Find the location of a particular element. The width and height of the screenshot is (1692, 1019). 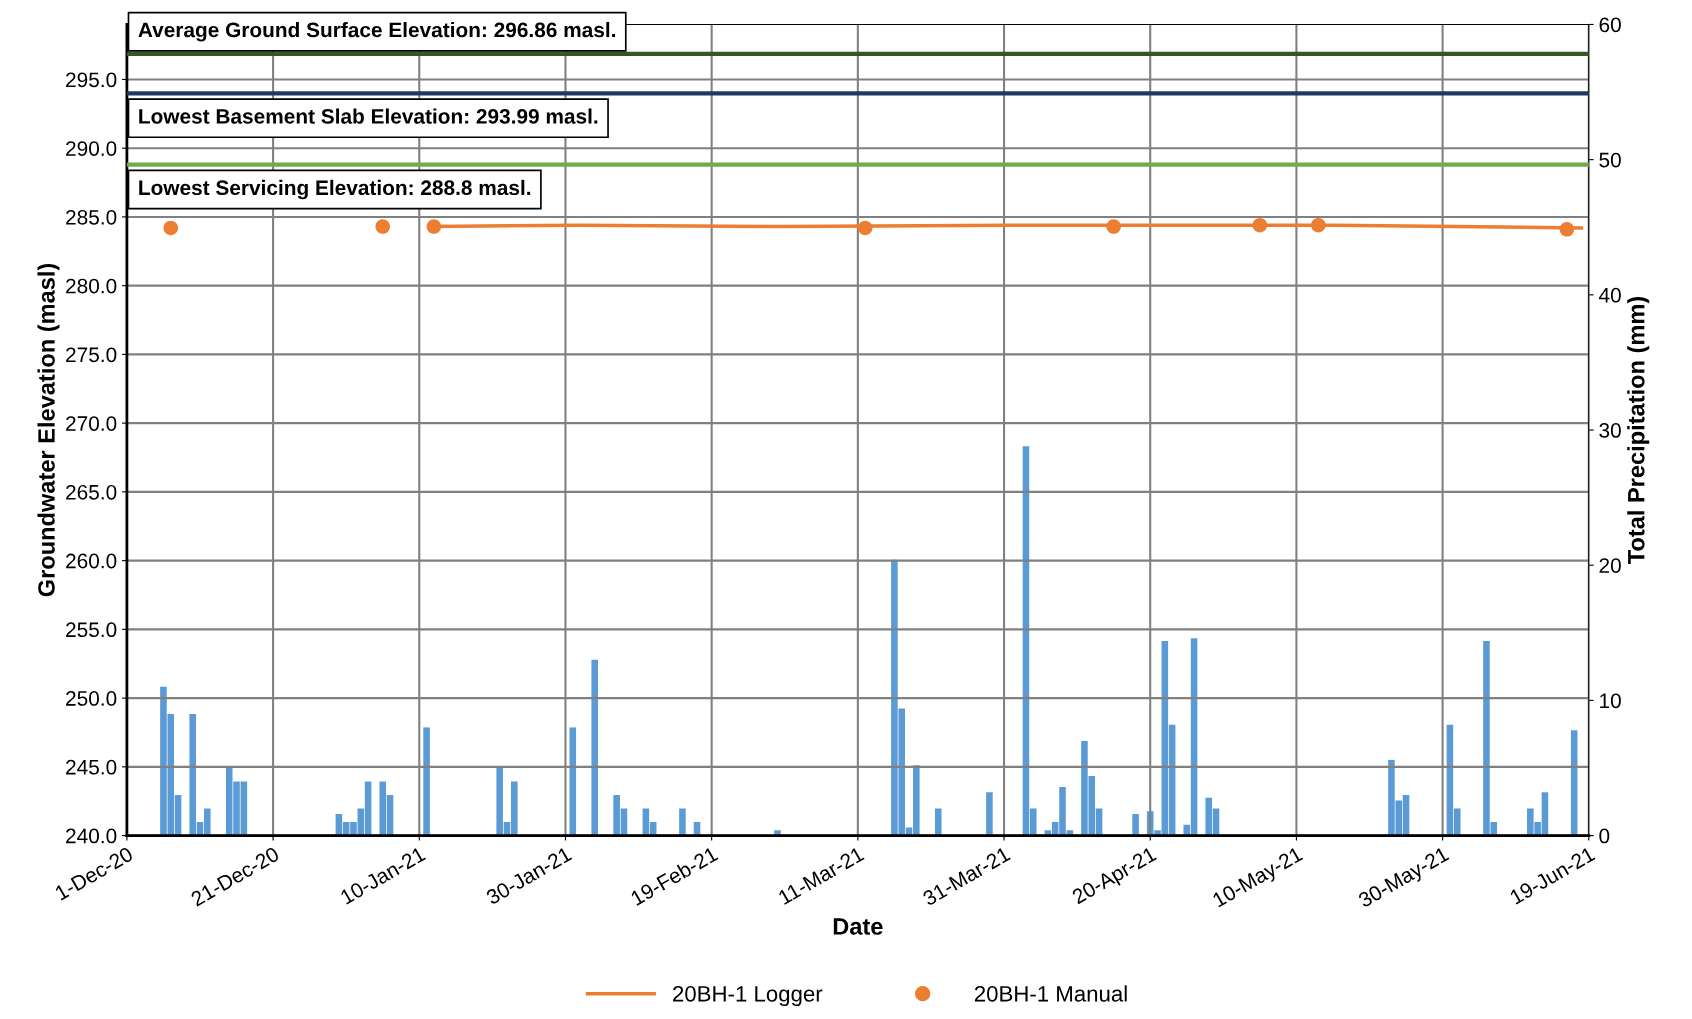

y-axis-title: Groundwater Elevation (masl) is located at coordinates (48, 430).